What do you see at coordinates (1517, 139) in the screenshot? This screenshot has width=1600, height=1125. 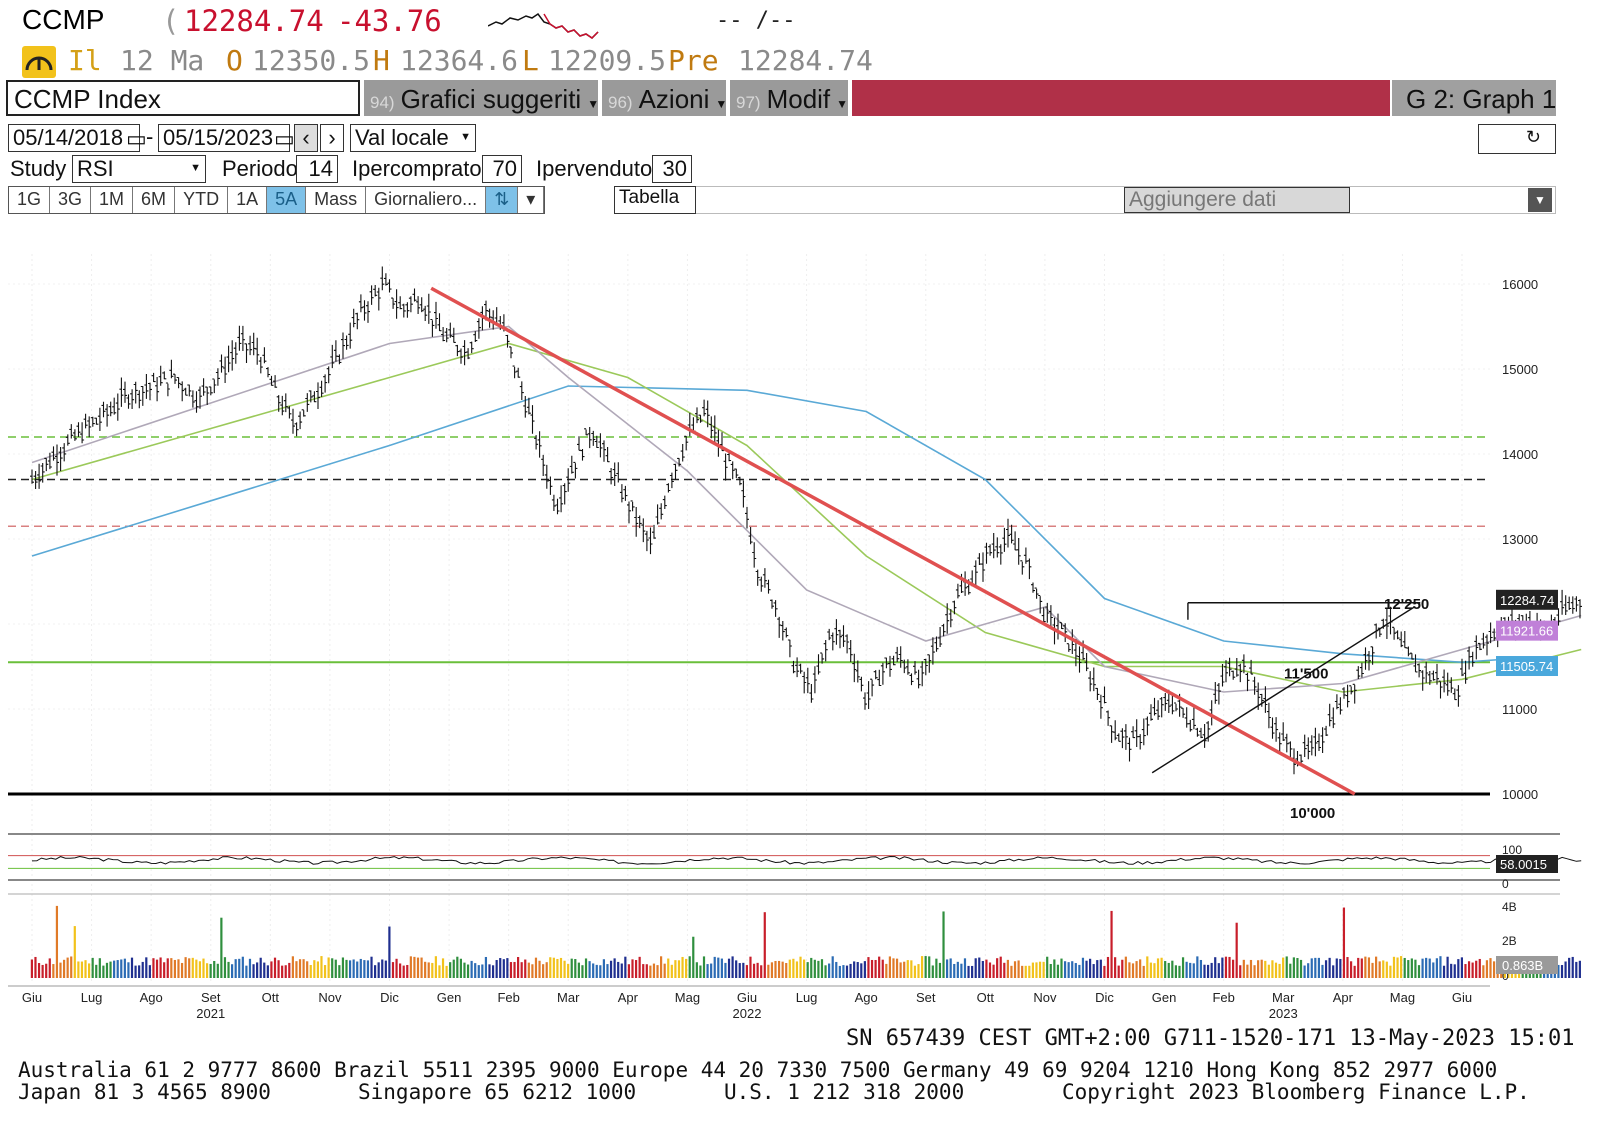 I see `refresh-button: ↻` at bounding box center [1517, 139].